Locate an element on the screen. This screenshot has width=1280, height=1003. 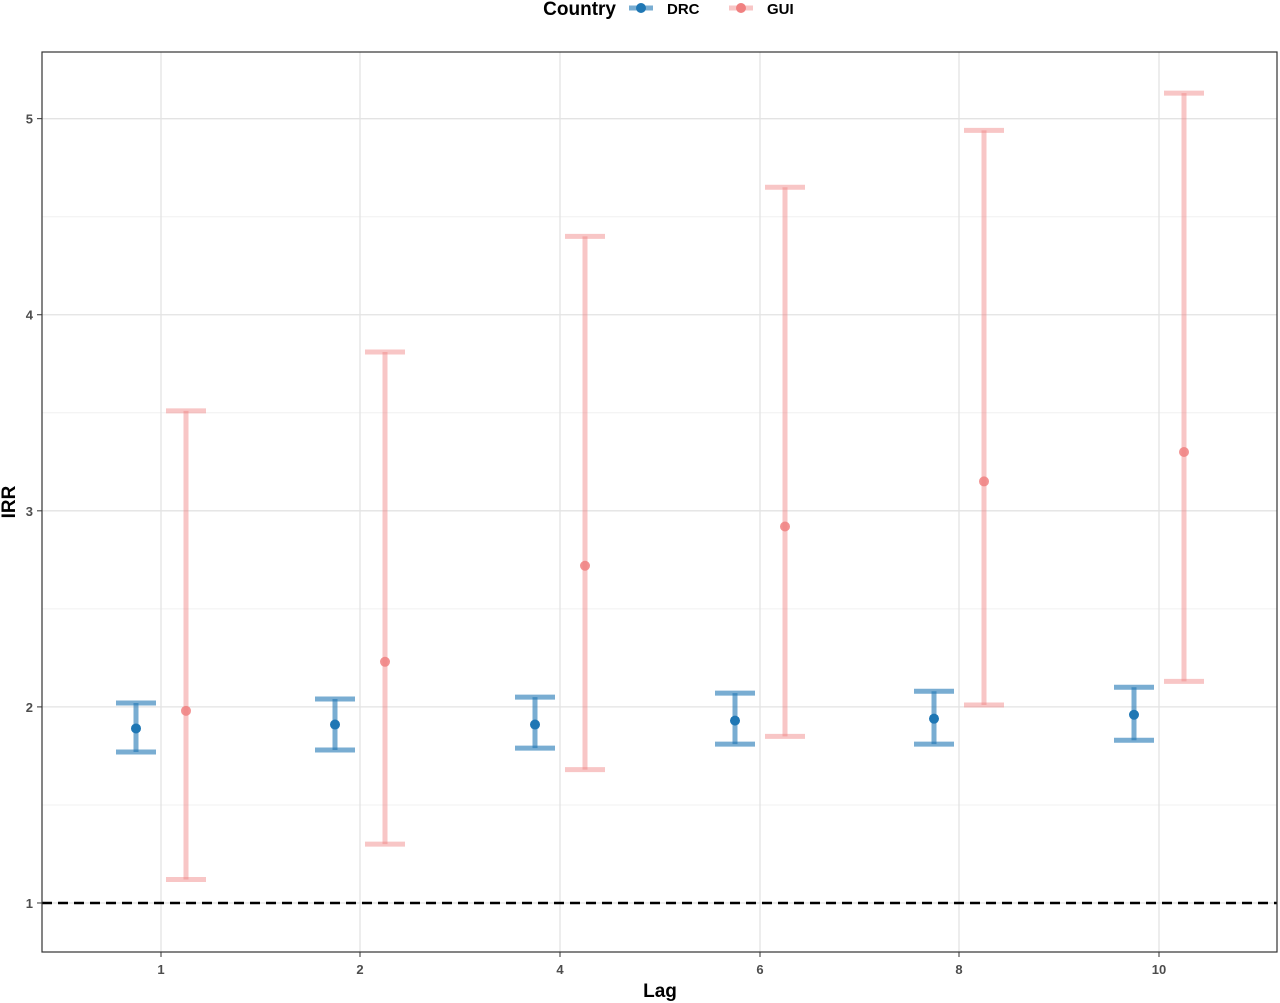
x-tick-label: 10 is located at coordinates (1159, 969).